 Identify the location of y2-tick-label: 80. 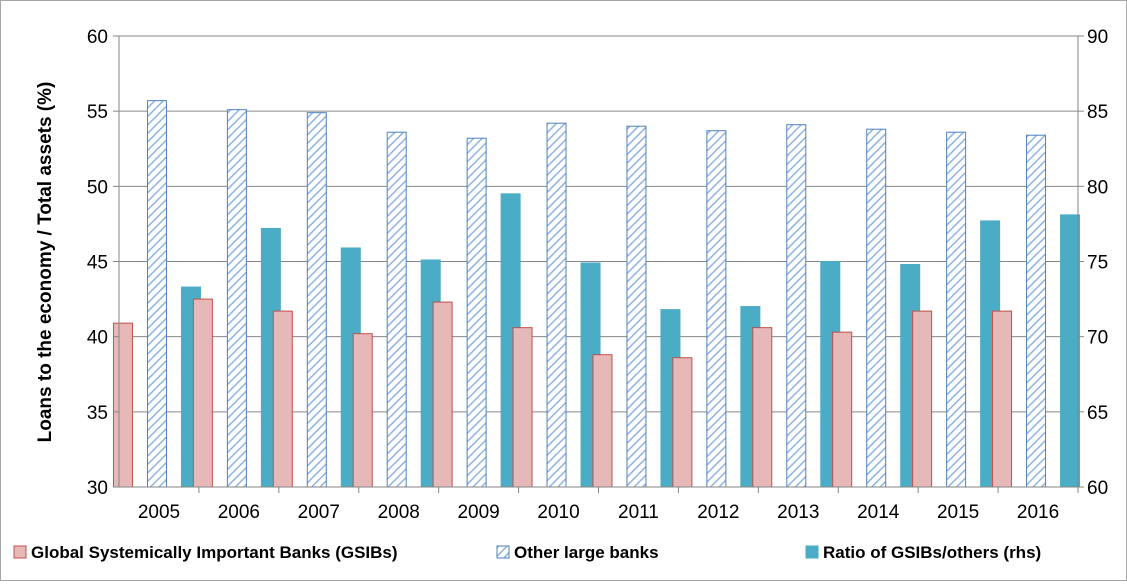
(1097, 187).